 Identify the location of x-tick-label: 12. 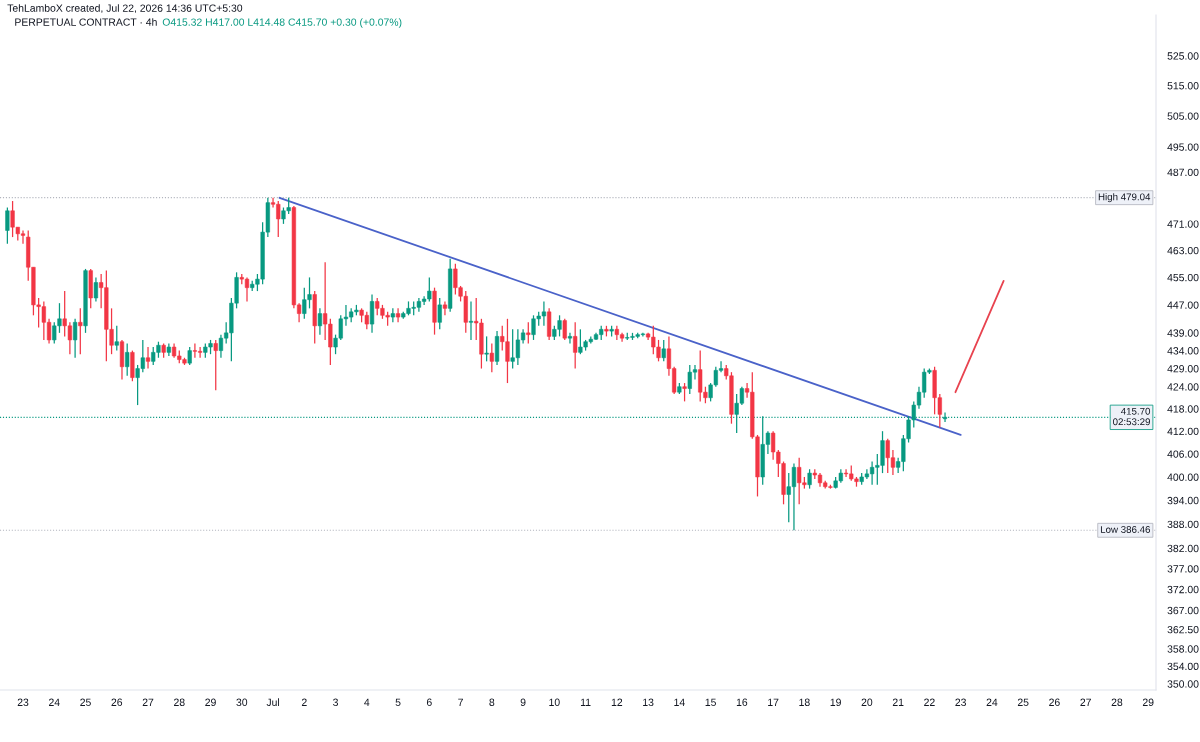
(617, 702).